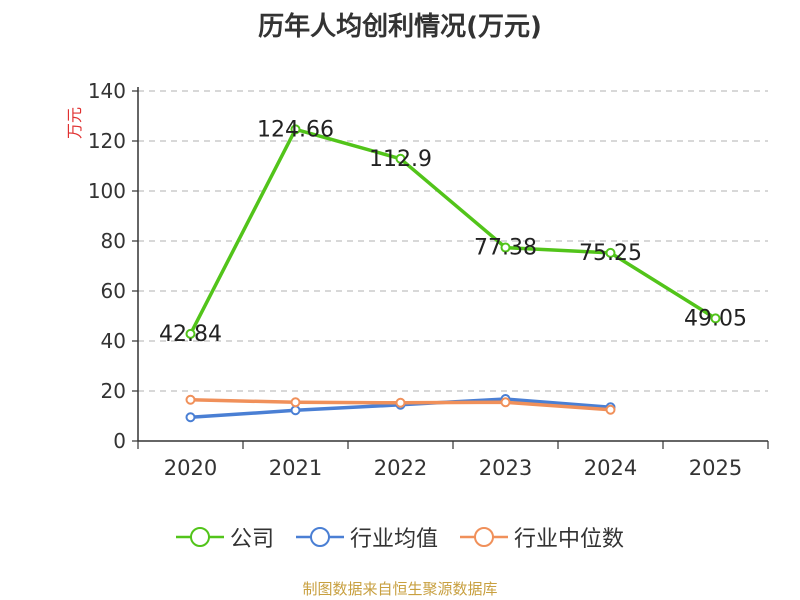 This screenshot has width=800, height=600. What do you see at coordinates (400, 468) in the screenshot?
I see `x-tick-label: 2022` at bounding box center [400, 468].